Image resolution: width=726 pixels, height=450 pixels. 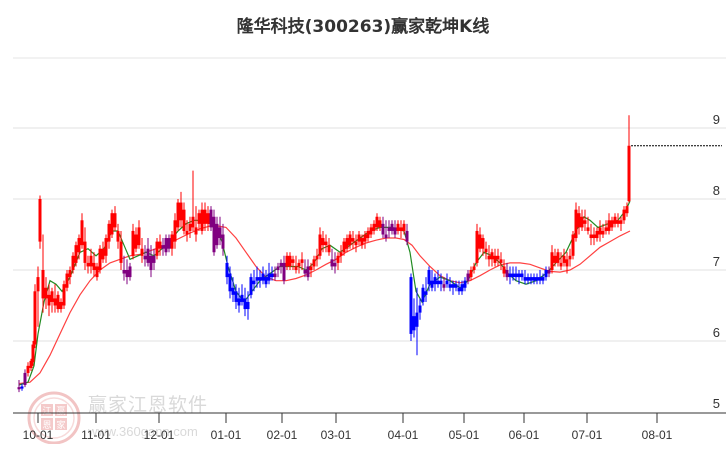 What do you see at coordinates (657, 435) in the screenshot?
I see `x-tick-label: 08-01` at bounding box center [657, 435].